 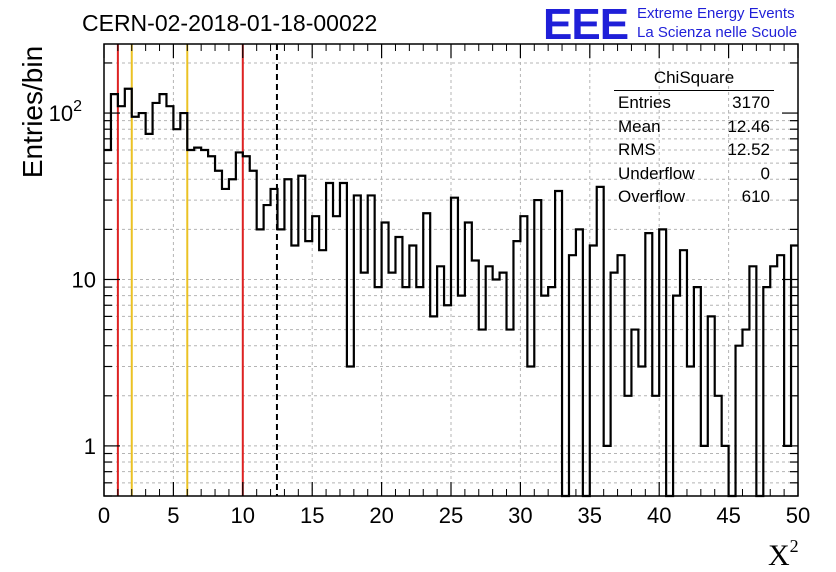 What do you see at coordinates (65, 112) in the screenshot?
I see `y-tick-label: 102` at bounding box center [65, 112].